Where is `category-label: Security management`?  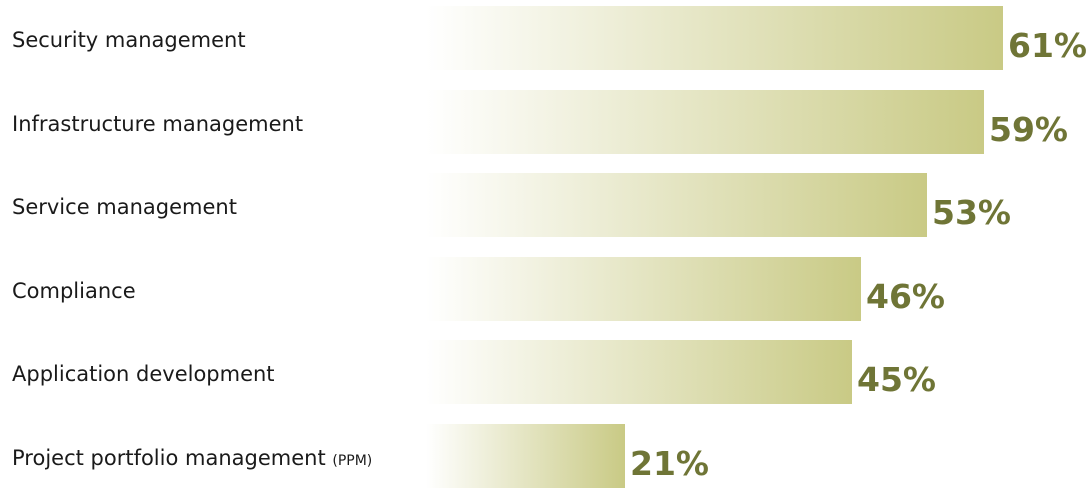
category-label: Security management is located at coordinates (129, 40).